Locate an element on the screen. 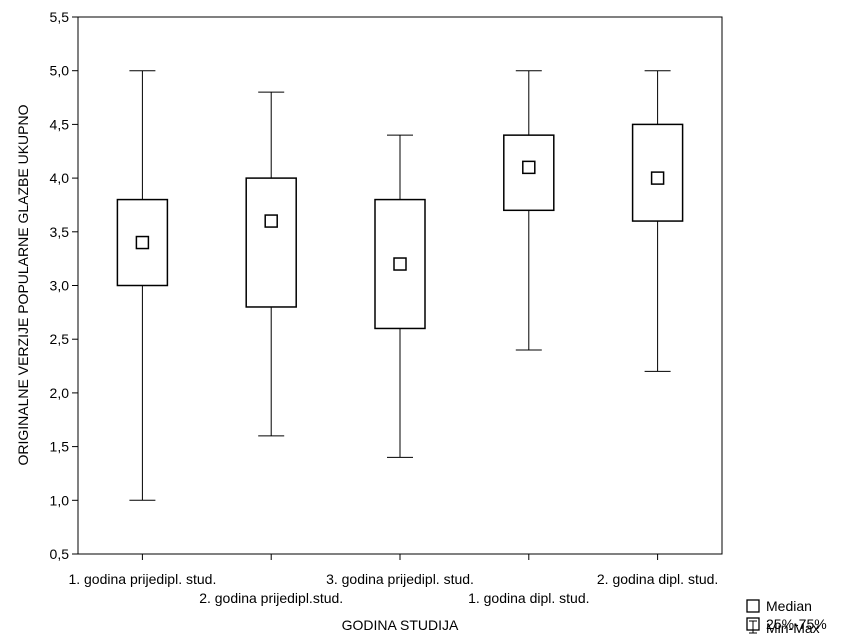 The image size is (844, 635). legend-box-label: 25%-75% is located at coordinates (796, 624).